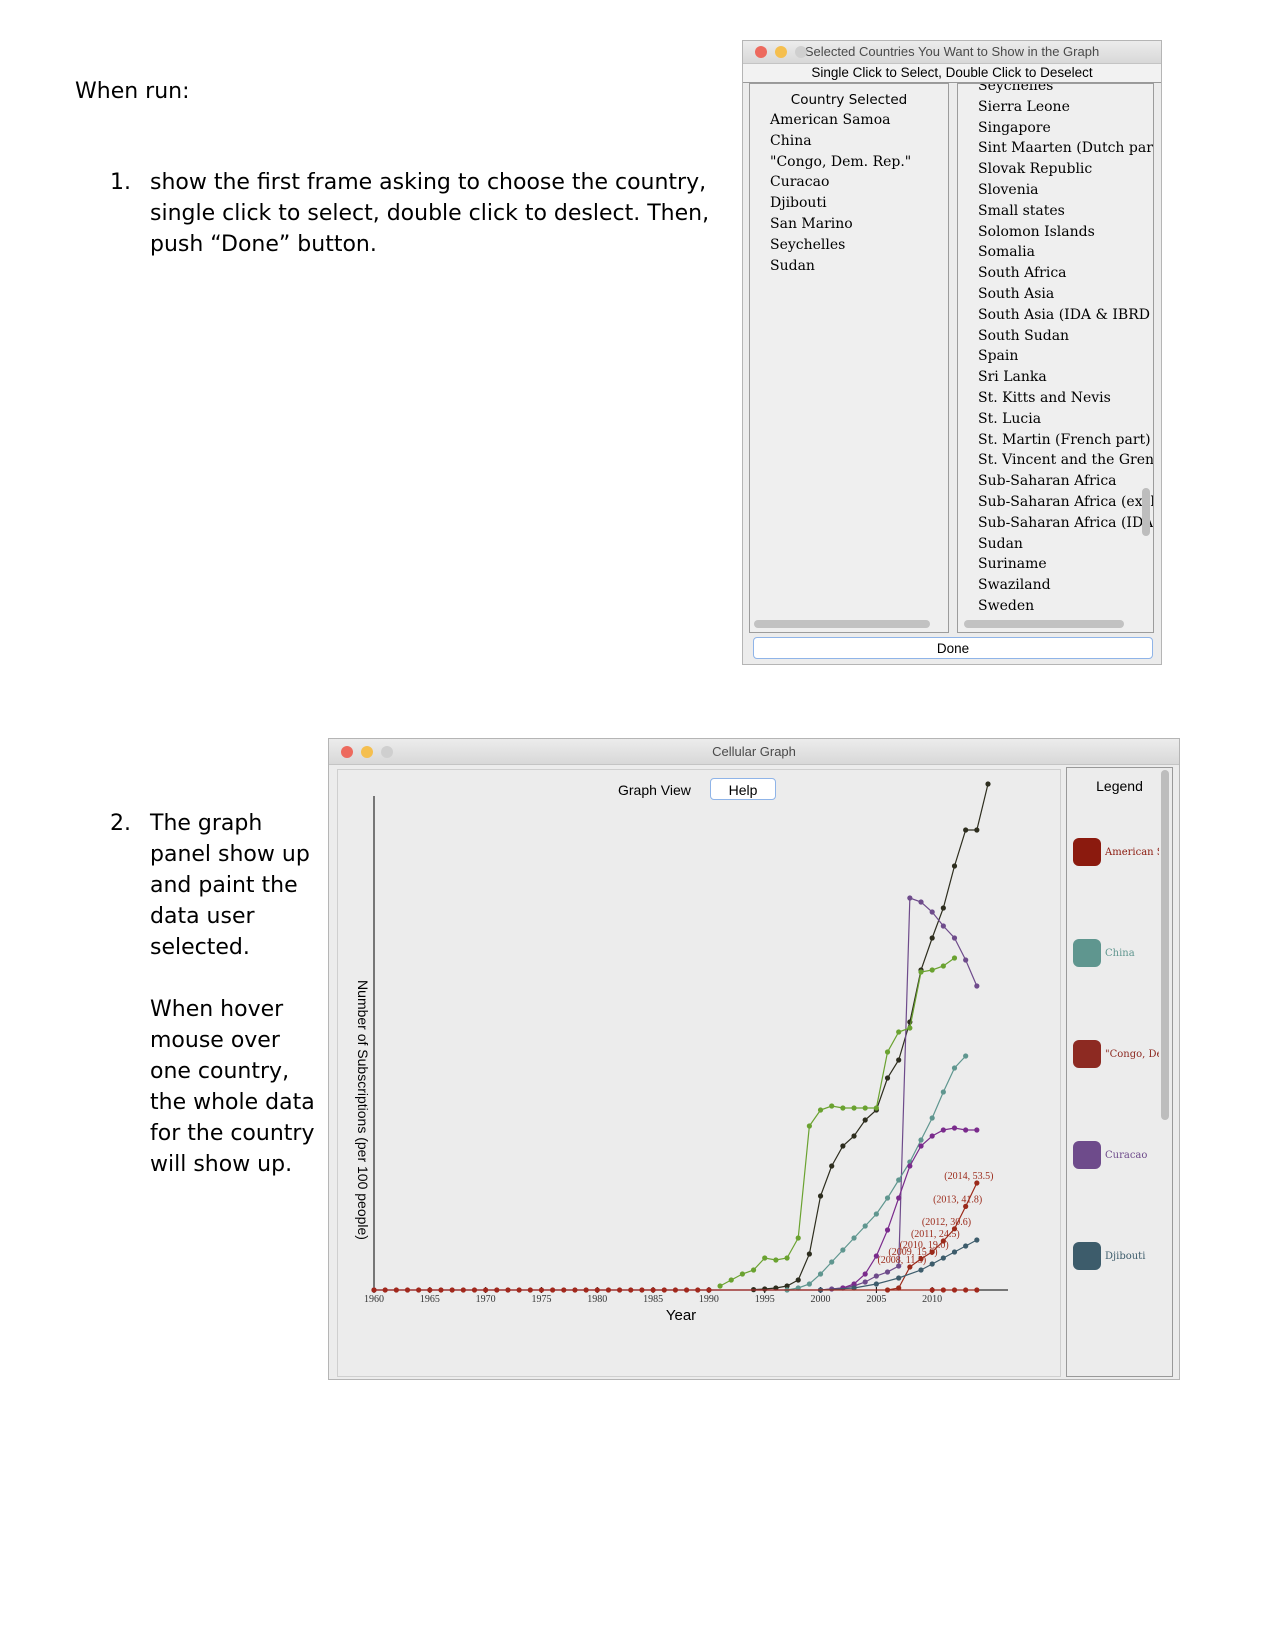 The height and width of the screenshot is (1650, 1275). Describe the element at coordinates (1044, 397) in the screenshot. I see `list-item: St. Kitts and Nevis` at that location.